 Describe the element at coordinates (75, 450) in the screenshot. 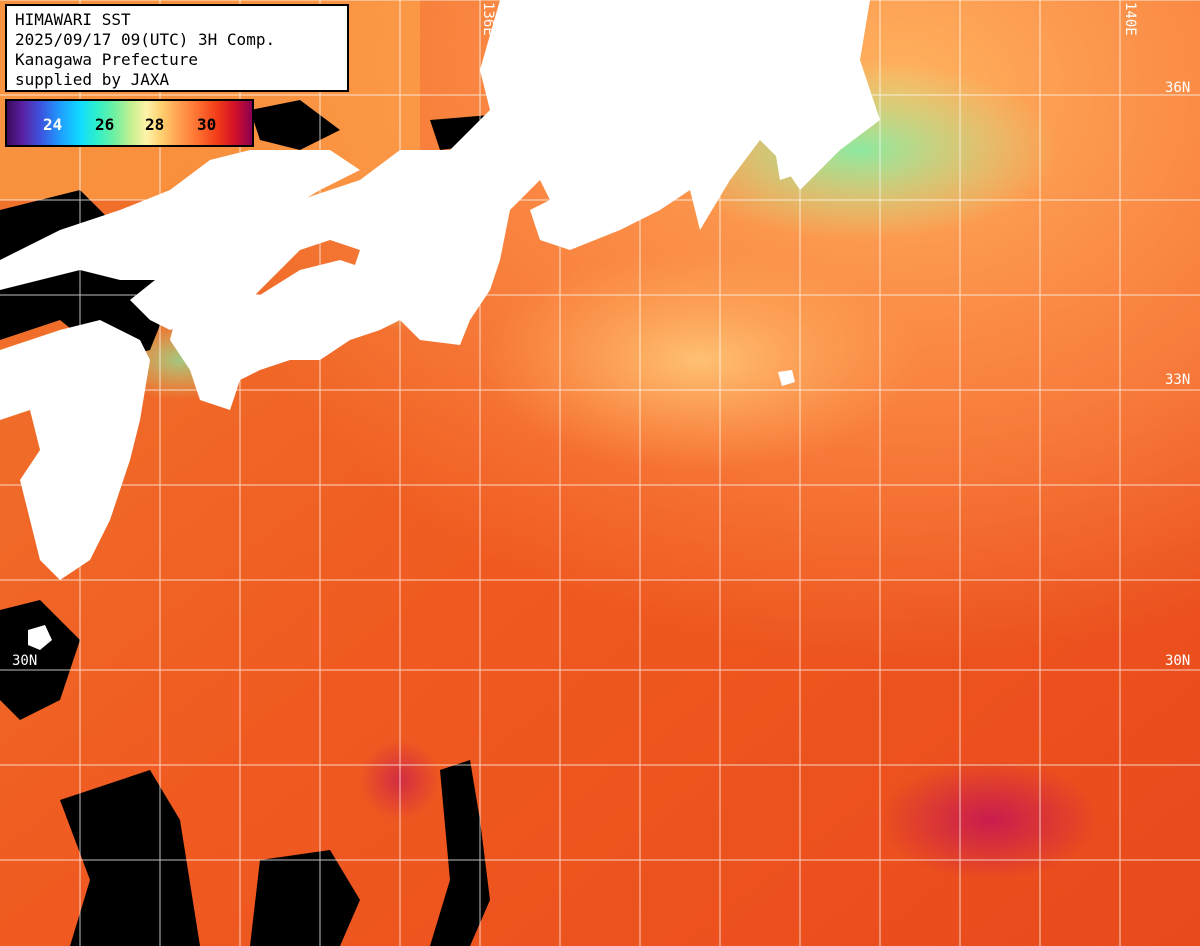

I see `land-kyushu` at that location.